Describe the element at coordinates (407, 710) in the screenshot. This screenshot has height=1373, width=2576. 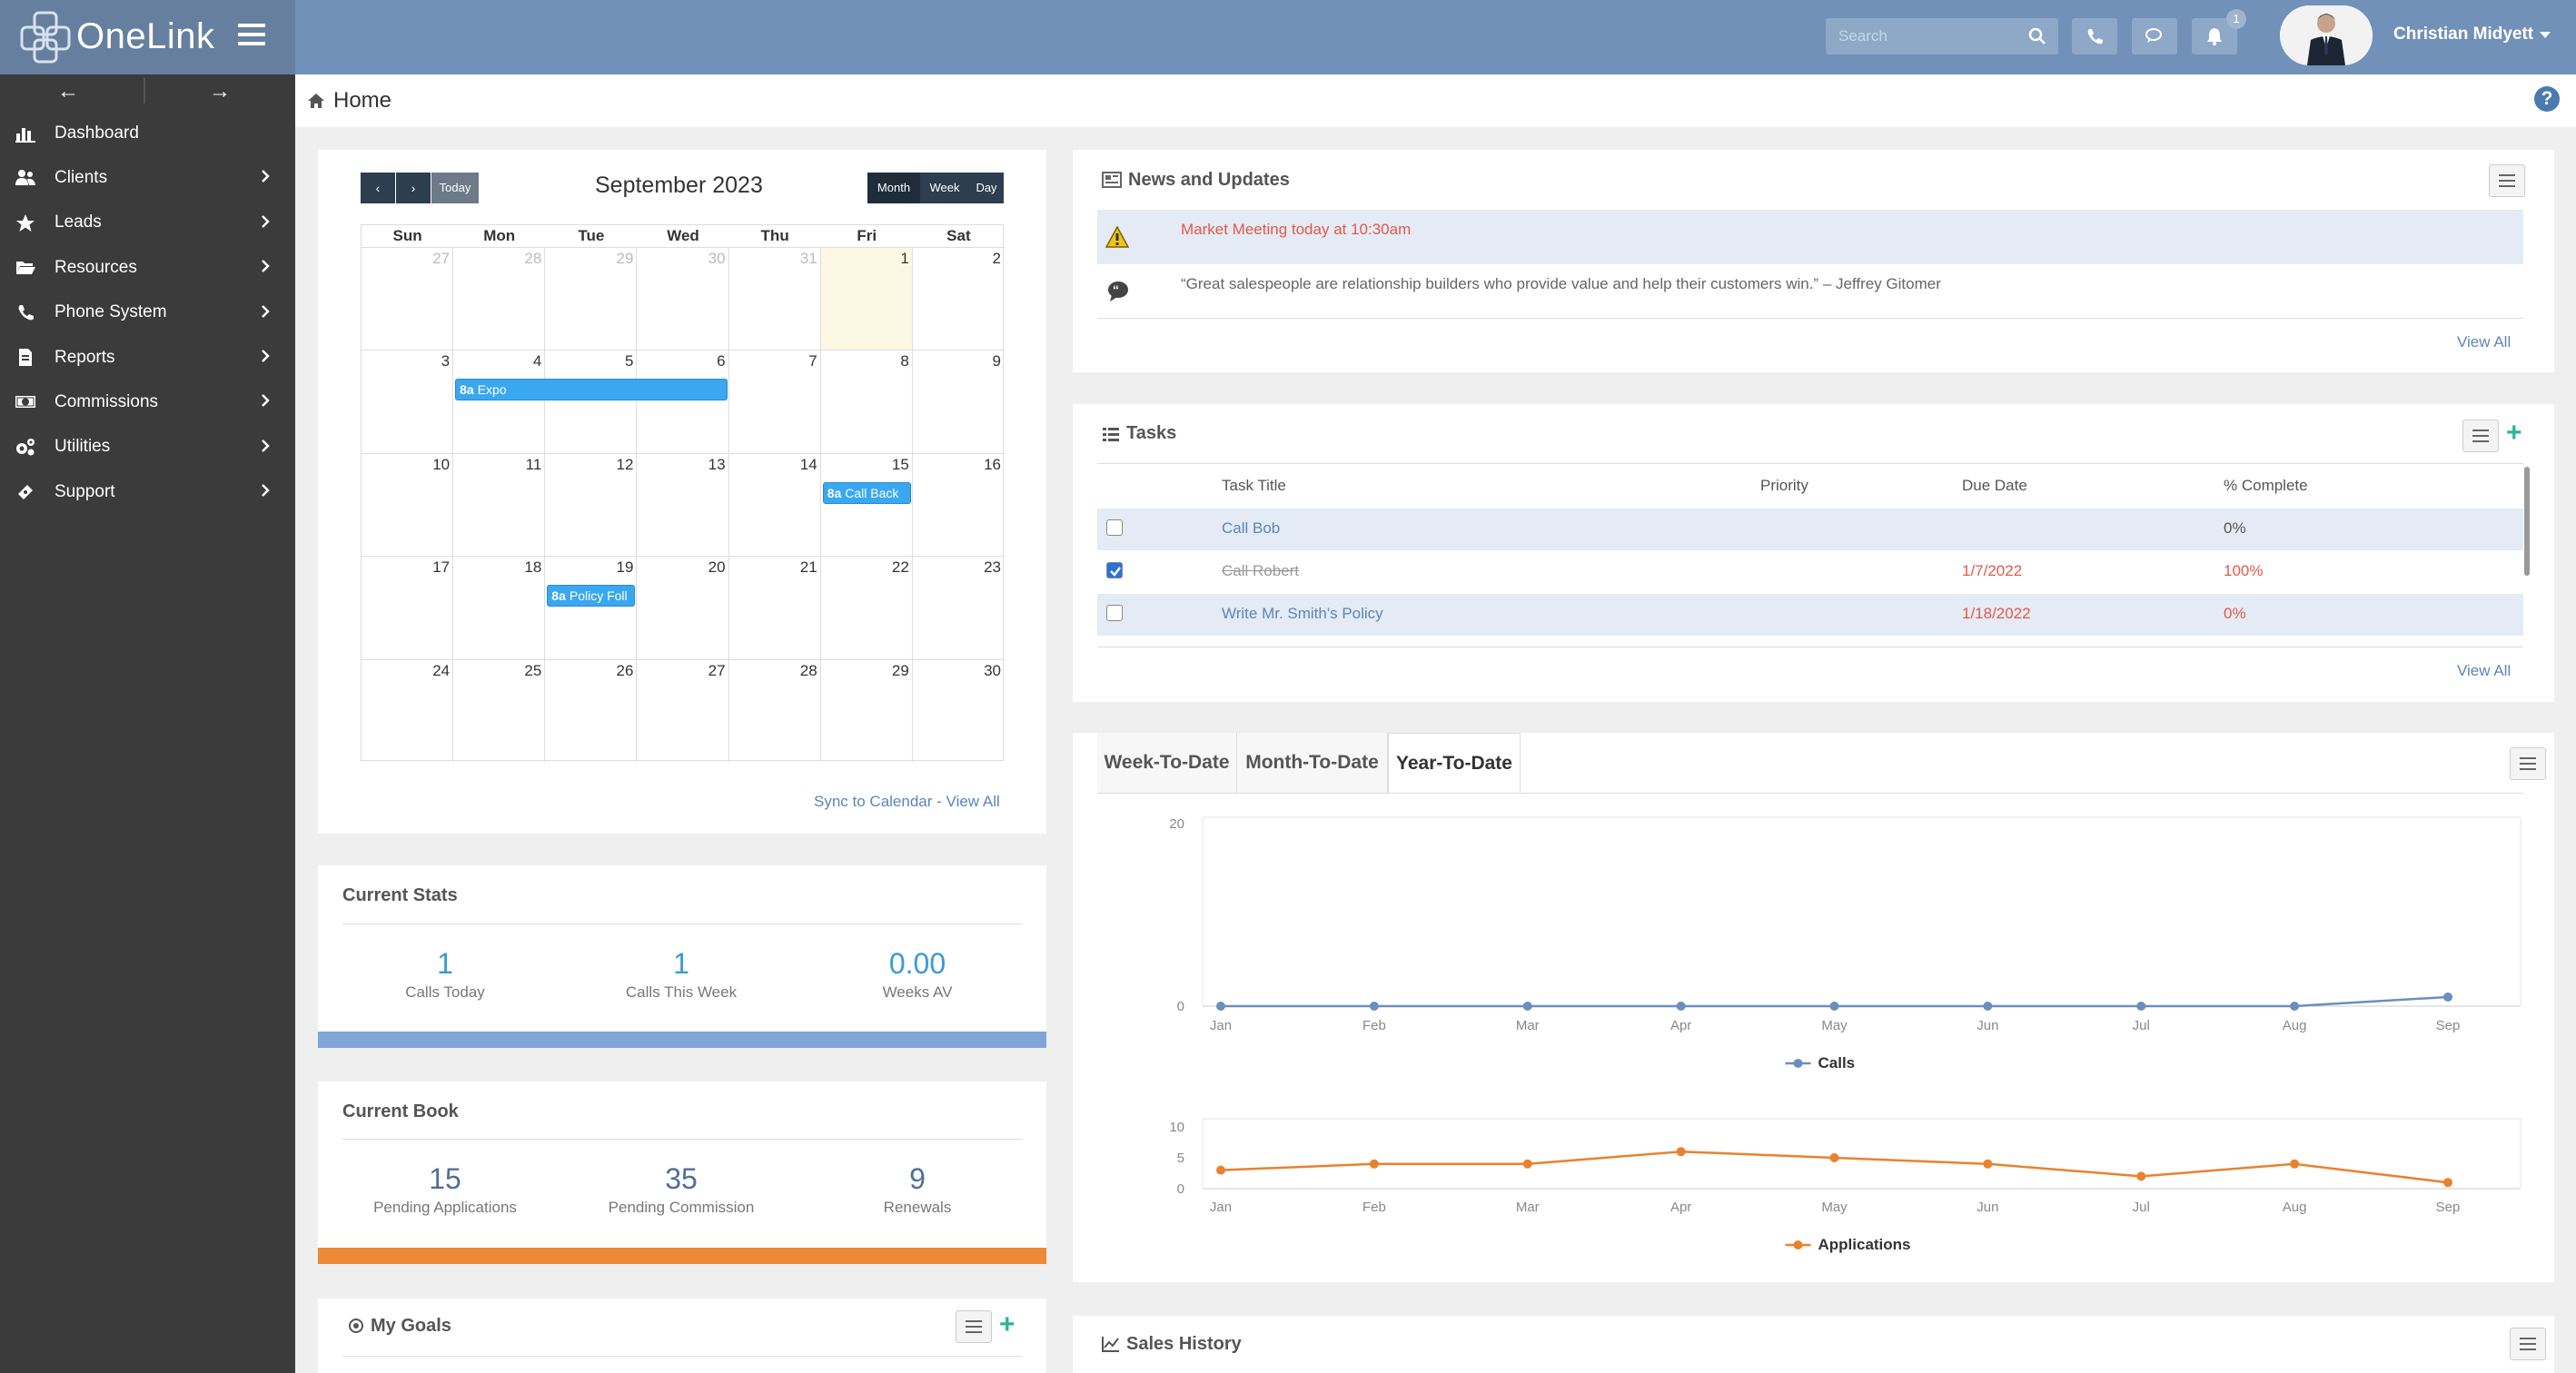
I see `calendar-day-cell: 24` at that location.